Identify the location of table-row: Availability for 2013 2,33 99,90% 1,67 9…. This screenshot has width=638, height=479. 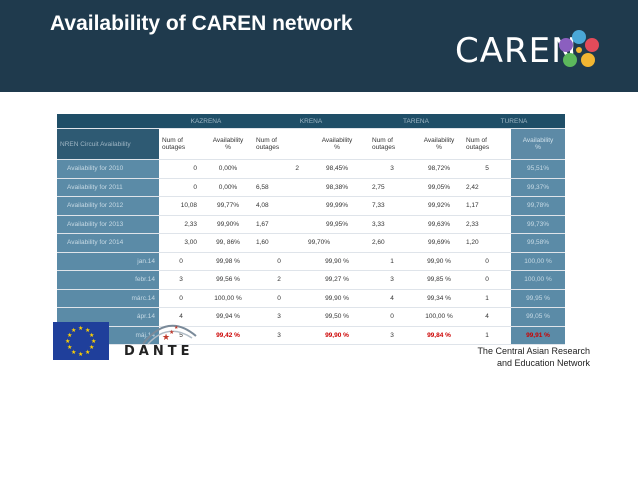
(311, 224).